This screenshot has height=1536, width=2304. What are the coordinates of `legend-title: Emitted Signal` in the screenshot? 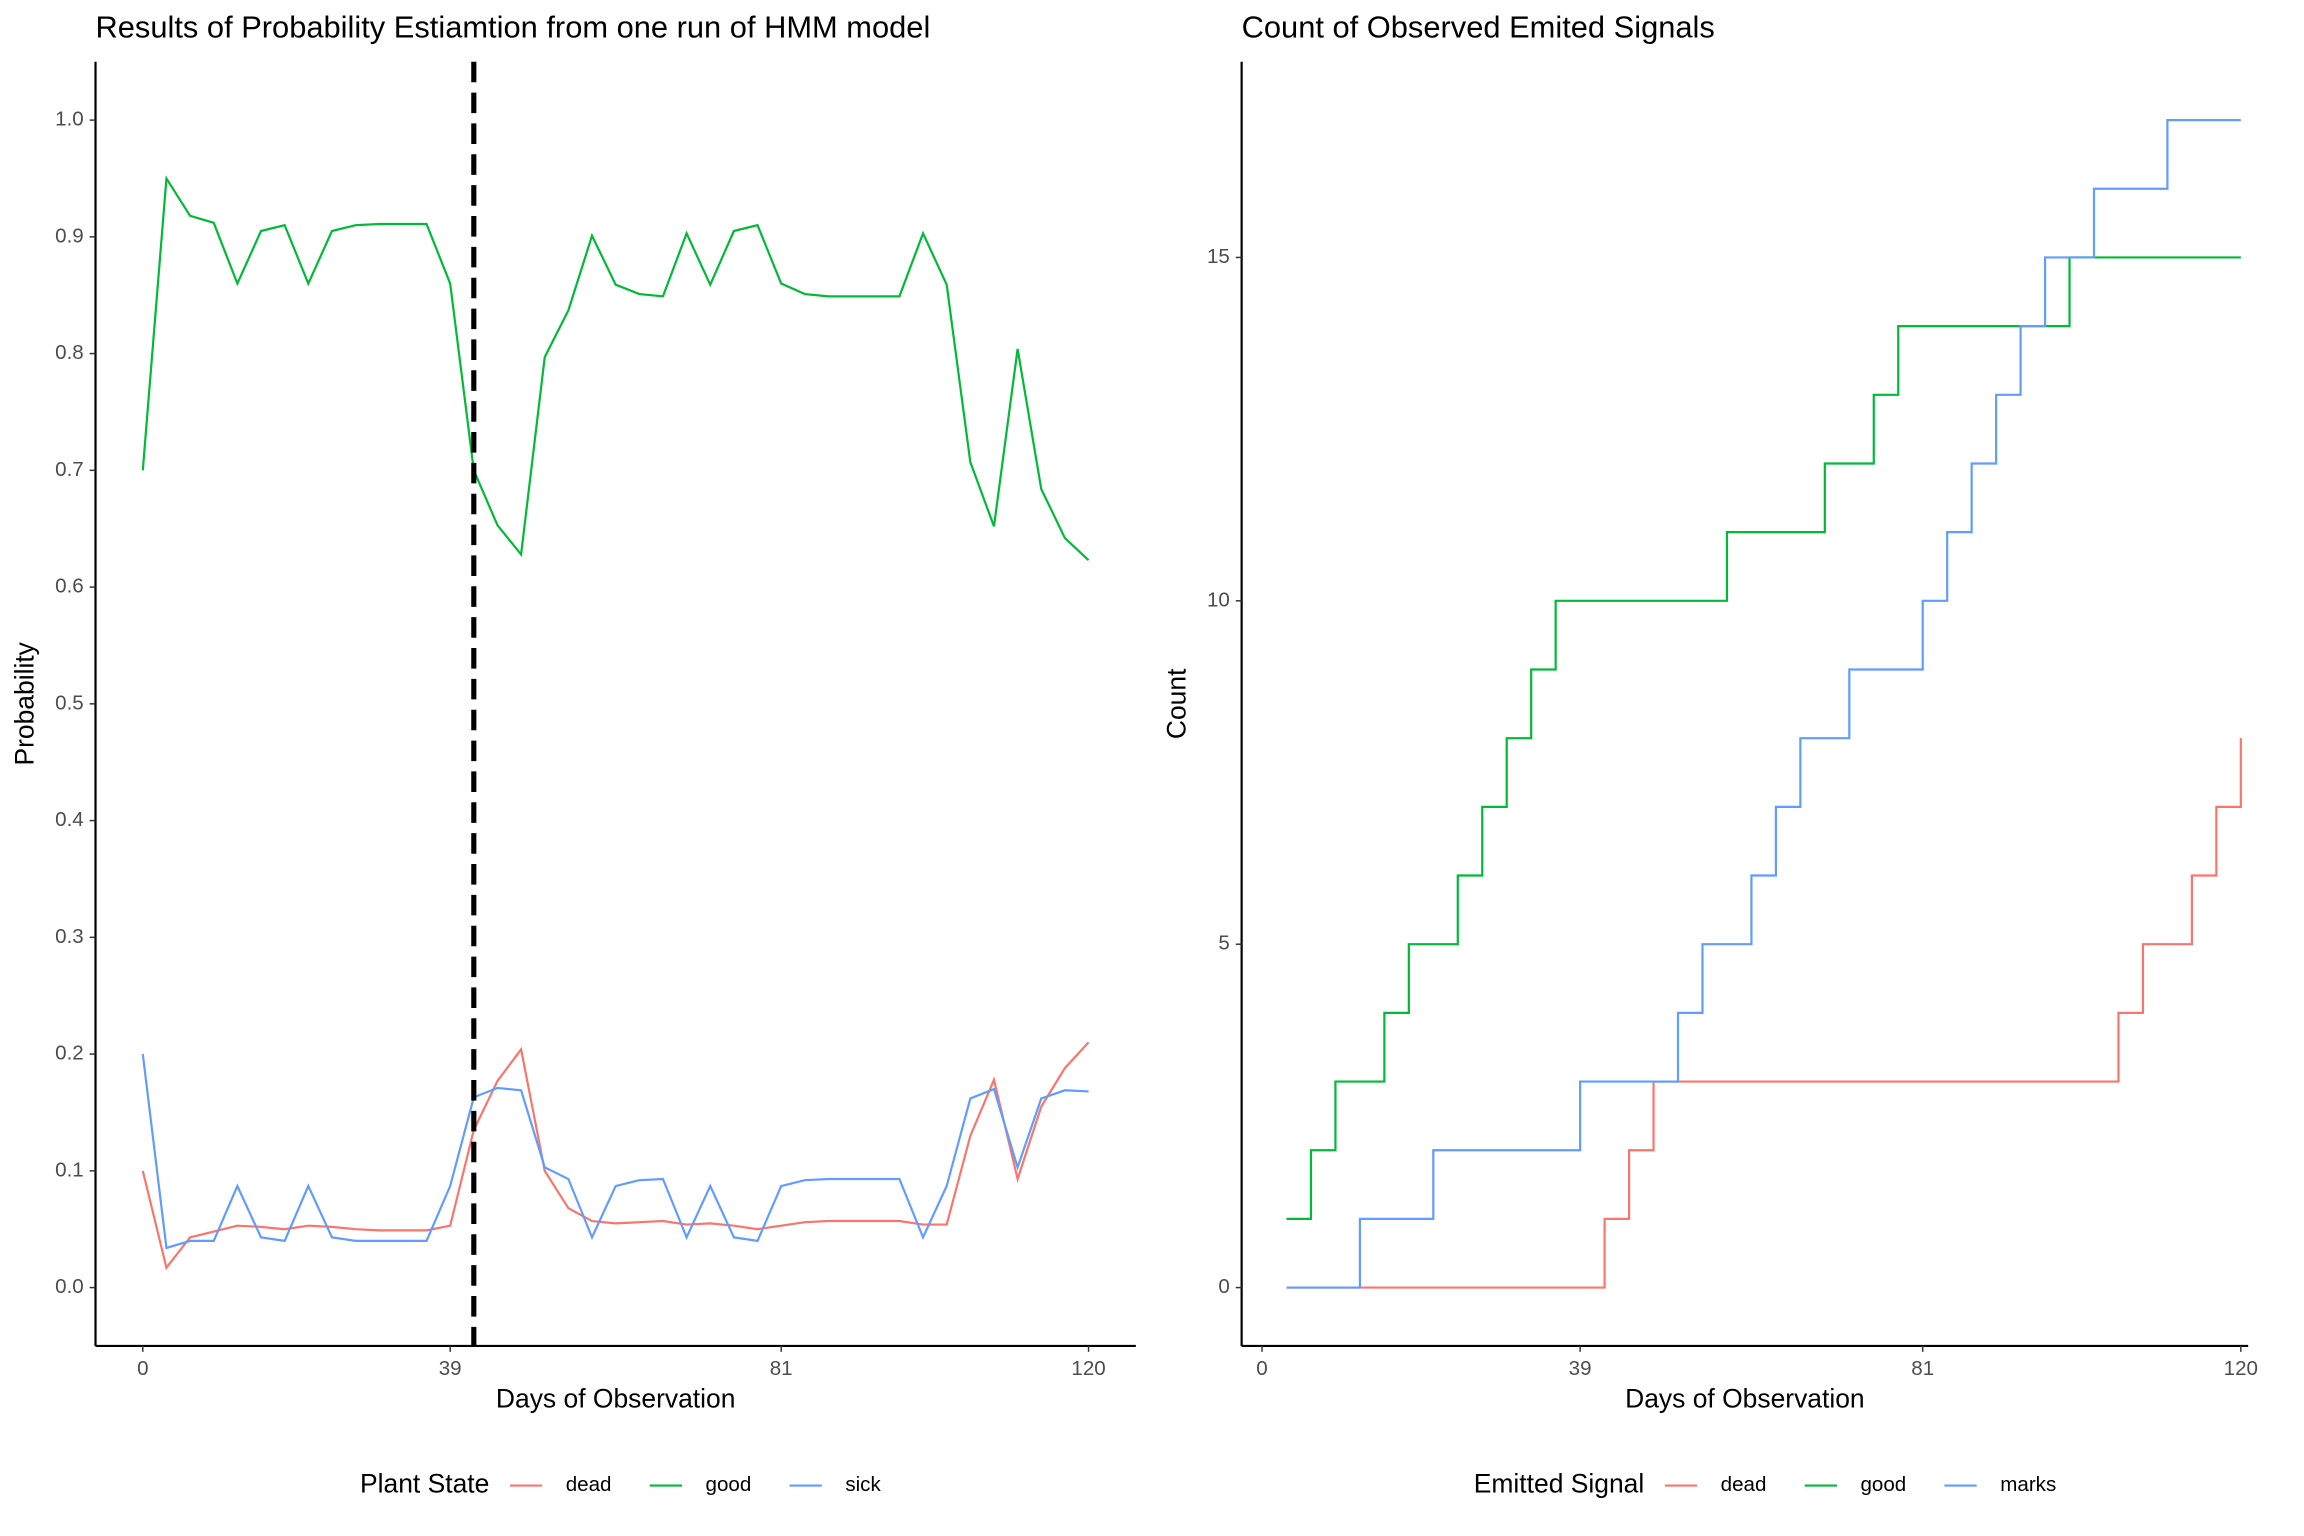 It's located at (1559, 1484).